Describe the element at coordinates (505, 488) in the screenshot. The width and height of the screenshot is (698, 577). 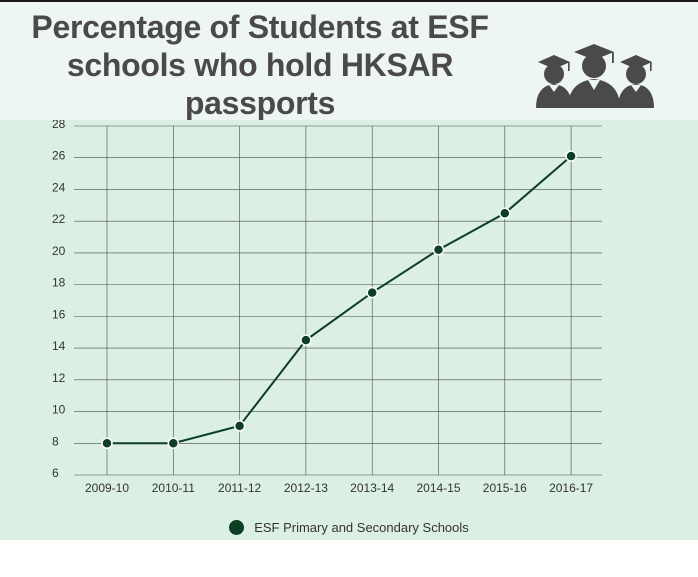
I see `x-tick-label: 2015-16` at that location.